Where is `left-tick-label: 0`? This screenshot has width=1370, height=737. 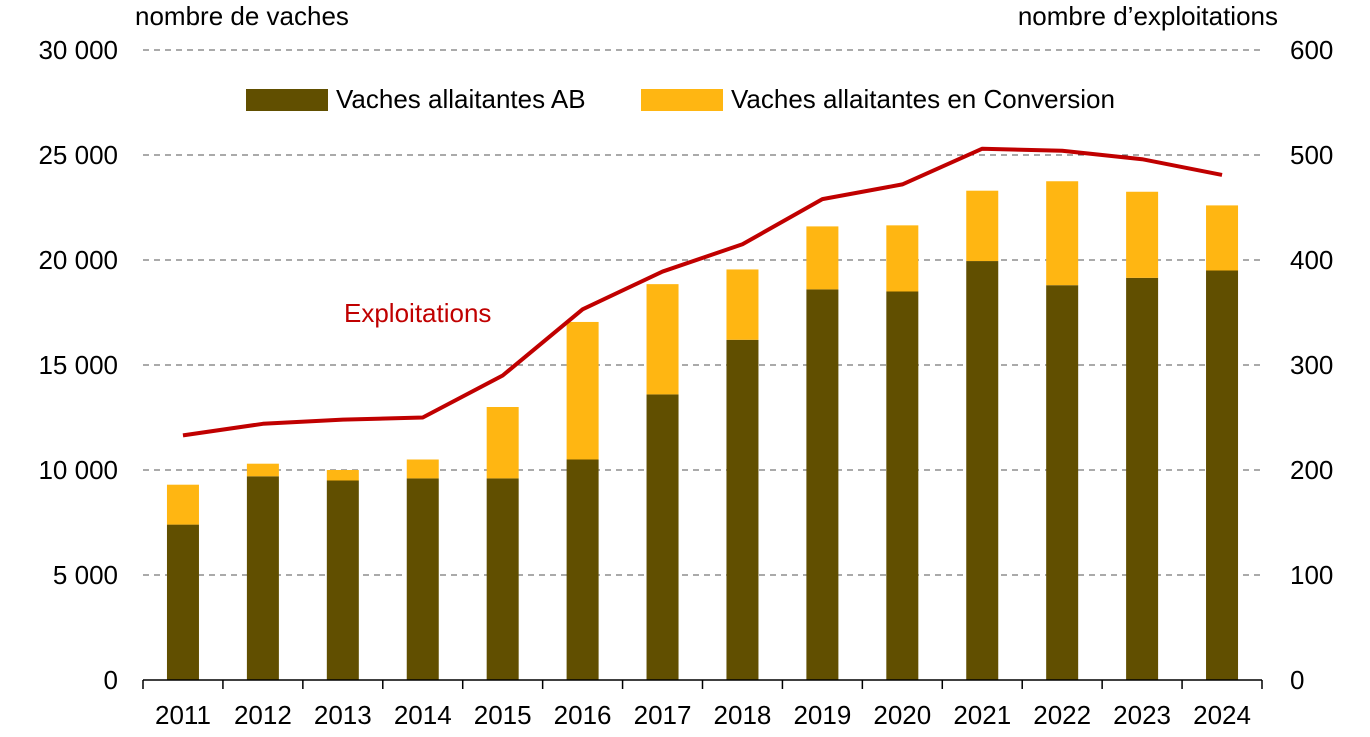
left-tick-label: 0 is located at coordinates (111, 680).